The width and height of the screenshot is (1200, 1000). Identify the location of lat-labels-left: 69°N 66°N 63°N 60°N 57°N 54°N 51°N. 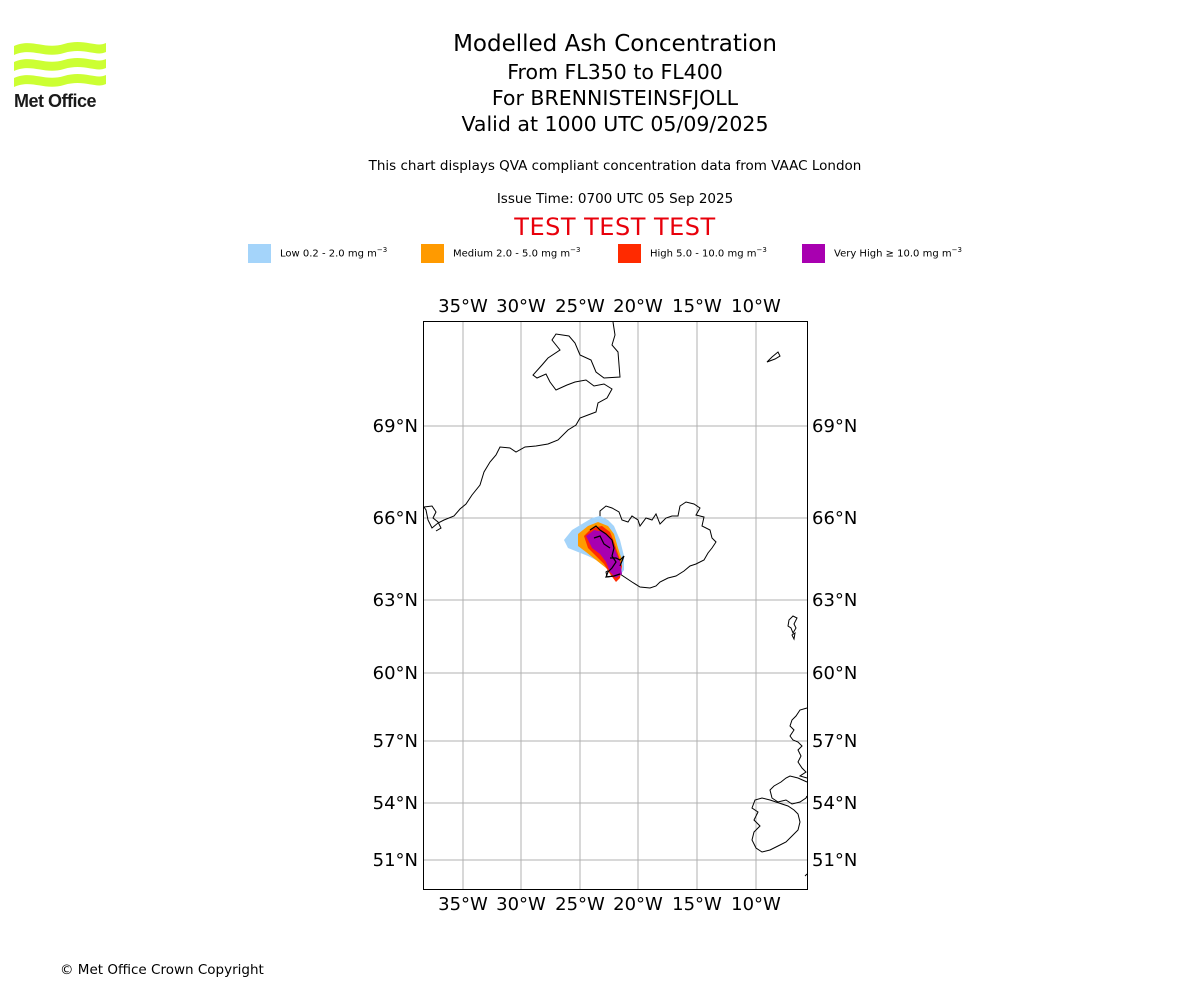
(395, 643).